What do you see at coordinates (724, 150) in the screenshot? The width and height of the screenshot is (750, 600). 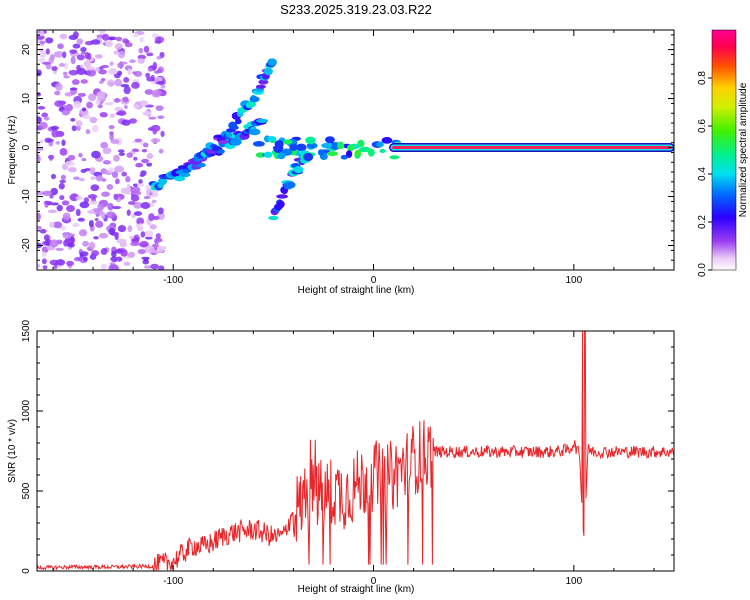 I see `colorbar-gradient` at bounding box center [724, 150].